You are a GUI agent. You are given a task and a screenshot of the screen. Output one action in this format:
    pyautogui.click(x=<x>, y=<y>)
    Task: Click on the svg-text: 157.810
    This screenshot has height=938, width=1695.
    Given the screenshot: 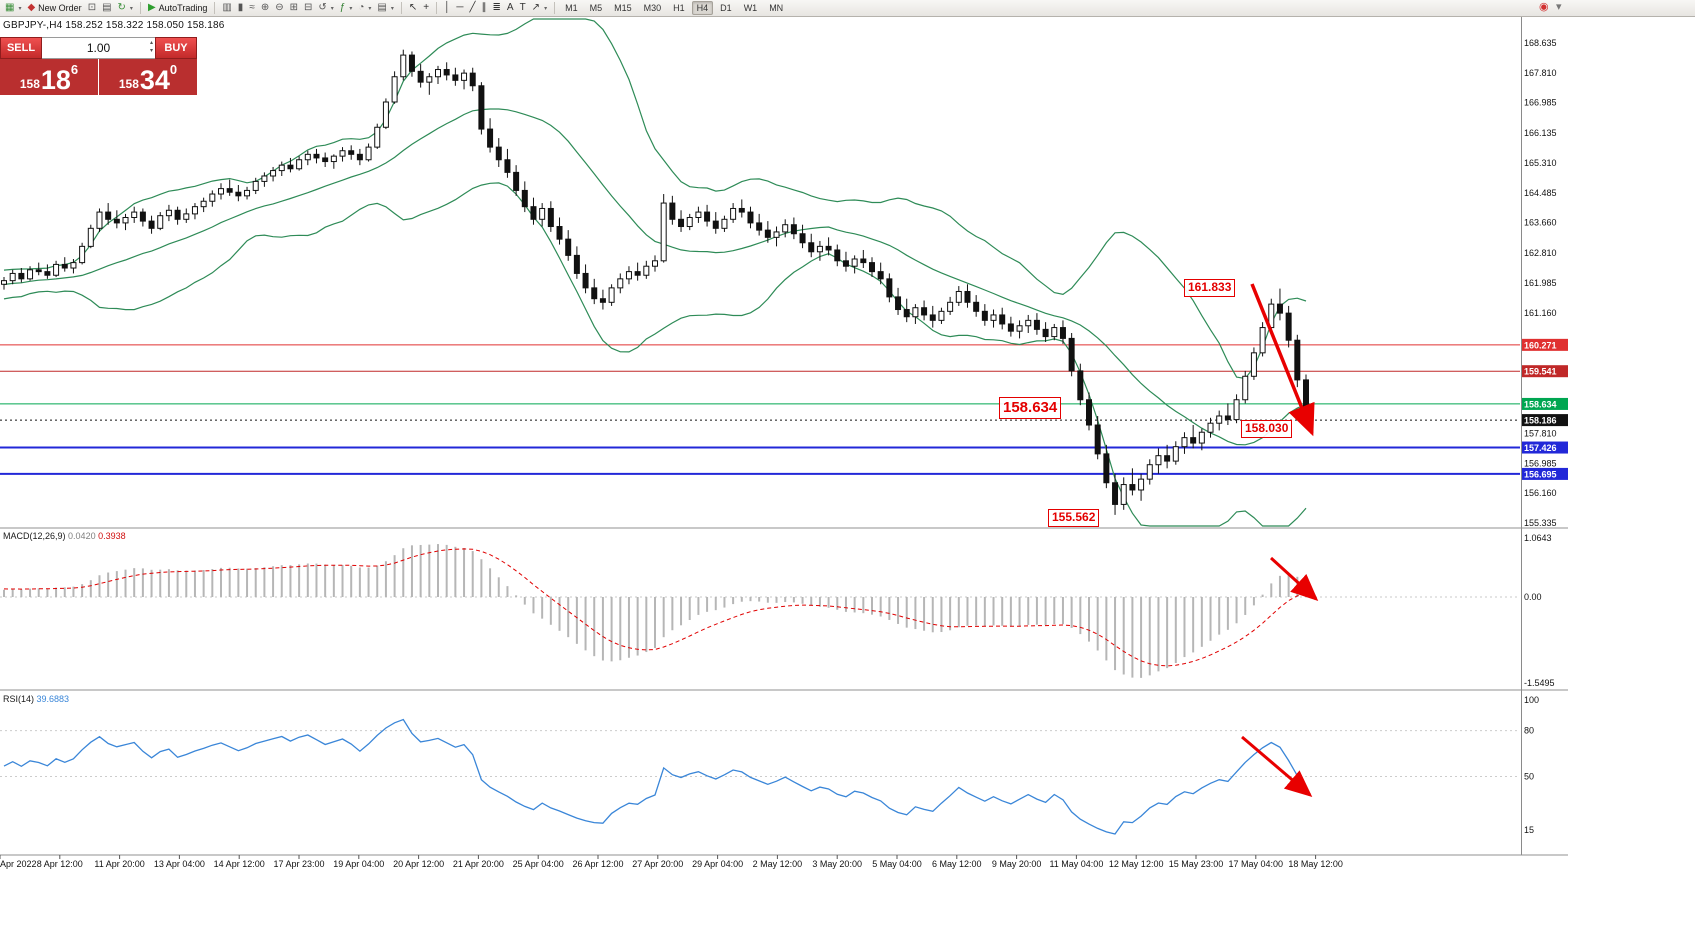 What is the action you would take?
    pyautogui.click(x=1540, y=434)
    